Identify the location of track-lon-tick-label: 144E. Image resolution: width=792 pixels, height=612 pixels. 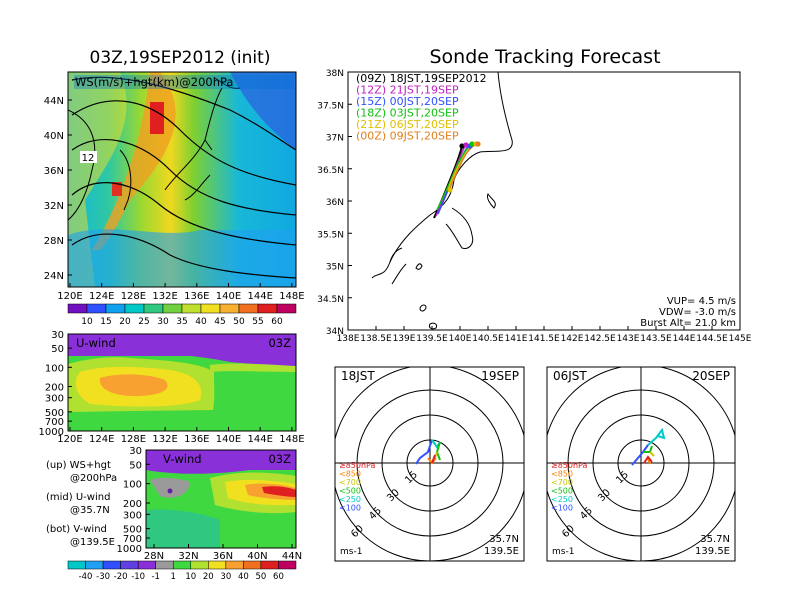
(684, 339).